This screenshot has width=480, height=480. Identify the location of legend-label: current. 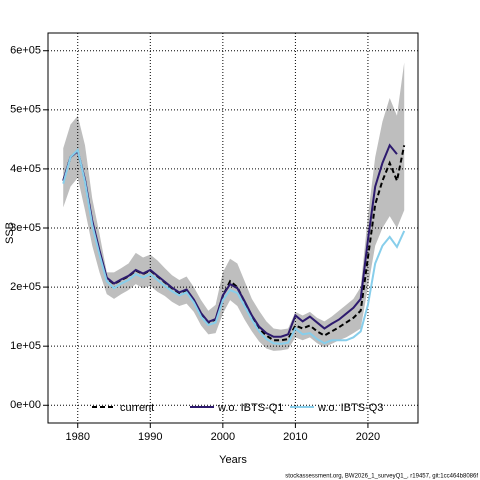
(137, 408).